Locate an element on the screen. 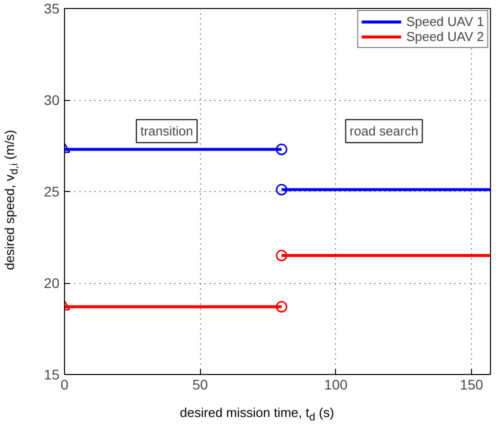  x-tick-label: 50 is located at coordinates (200, 384).